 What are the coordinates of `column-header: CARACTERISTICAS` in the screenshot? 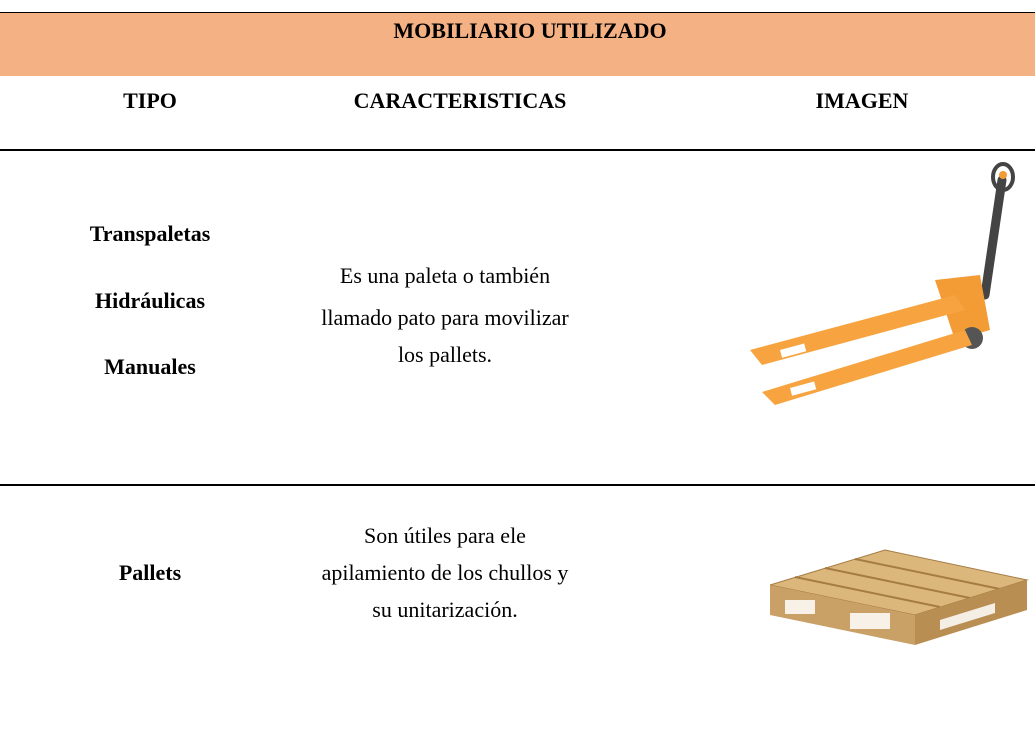 It's located at (460, 100).